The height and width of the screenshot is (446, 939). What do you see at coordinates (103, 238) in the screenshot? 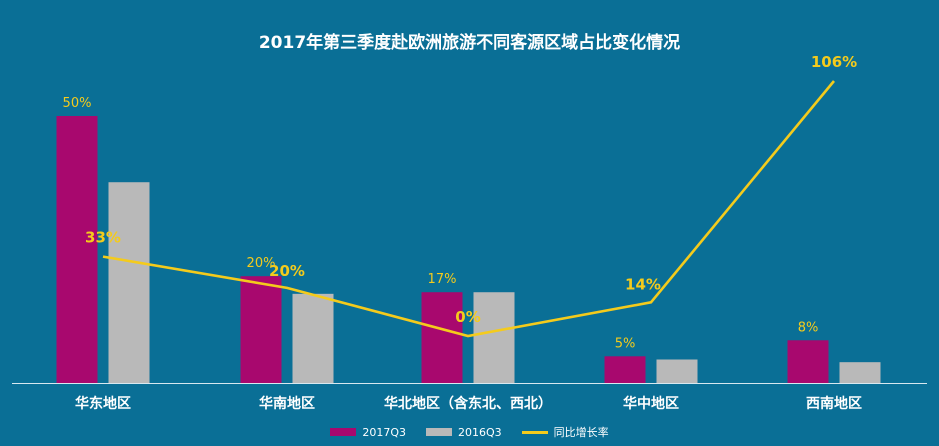
I see `line-label-growth: 33%` at bounding box center [103, 238].